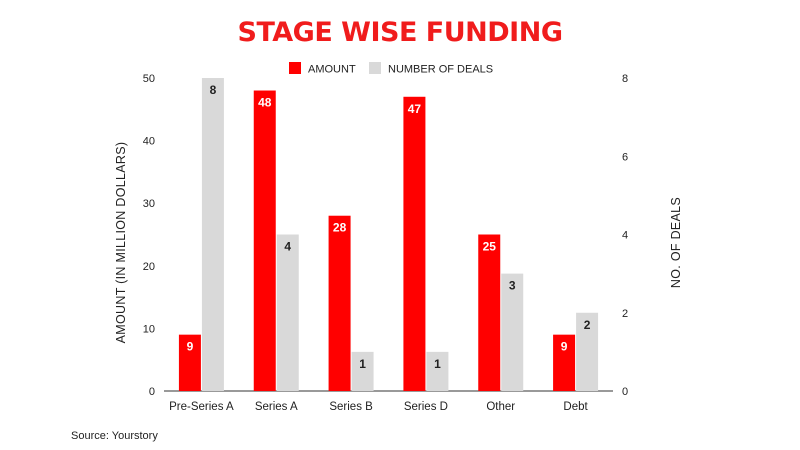  I want to click on y2-axis-title: NO. OF DEALS, so click(676, 242).